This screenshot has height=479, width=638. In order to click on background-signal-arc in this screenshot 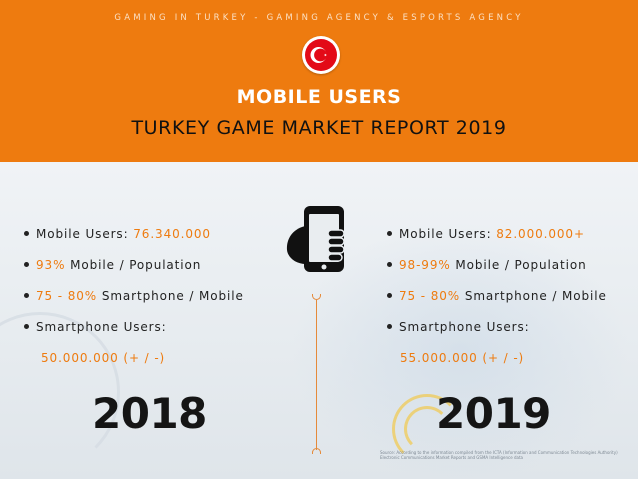, I will do `click(427, 429)`.